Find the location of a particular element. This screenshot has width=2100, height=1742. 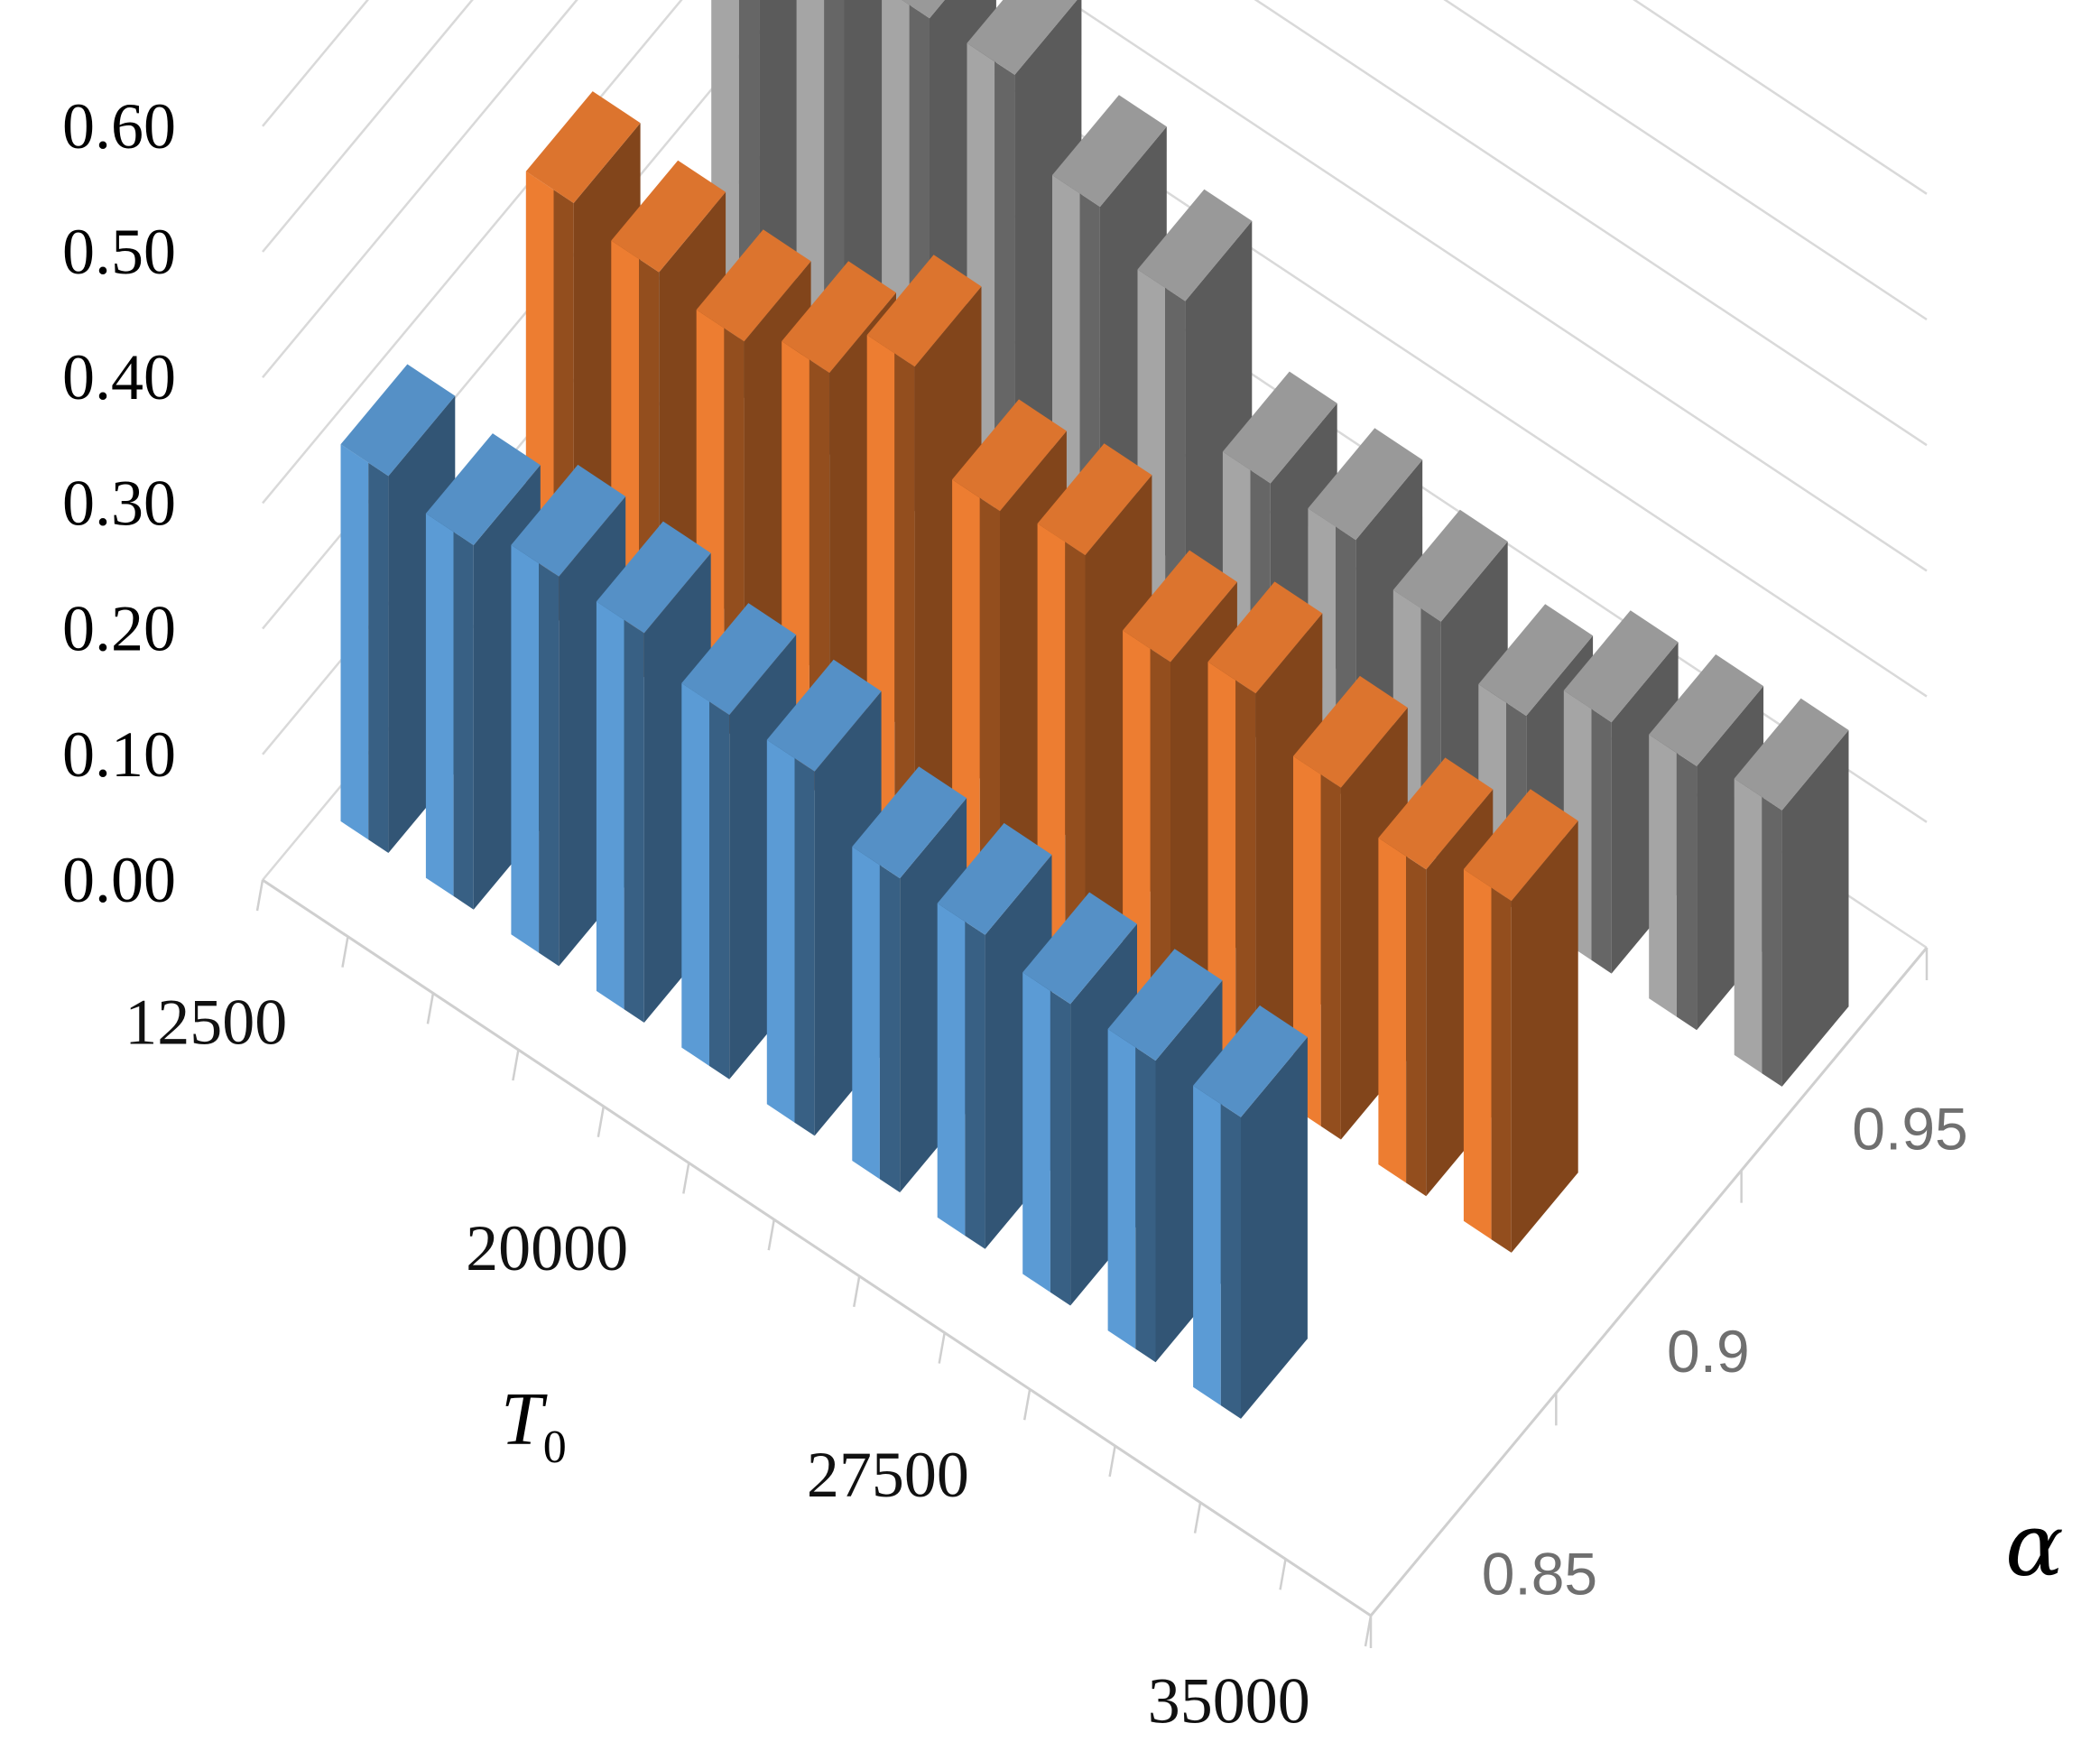

gridline is located at coordinates (1095, 160).